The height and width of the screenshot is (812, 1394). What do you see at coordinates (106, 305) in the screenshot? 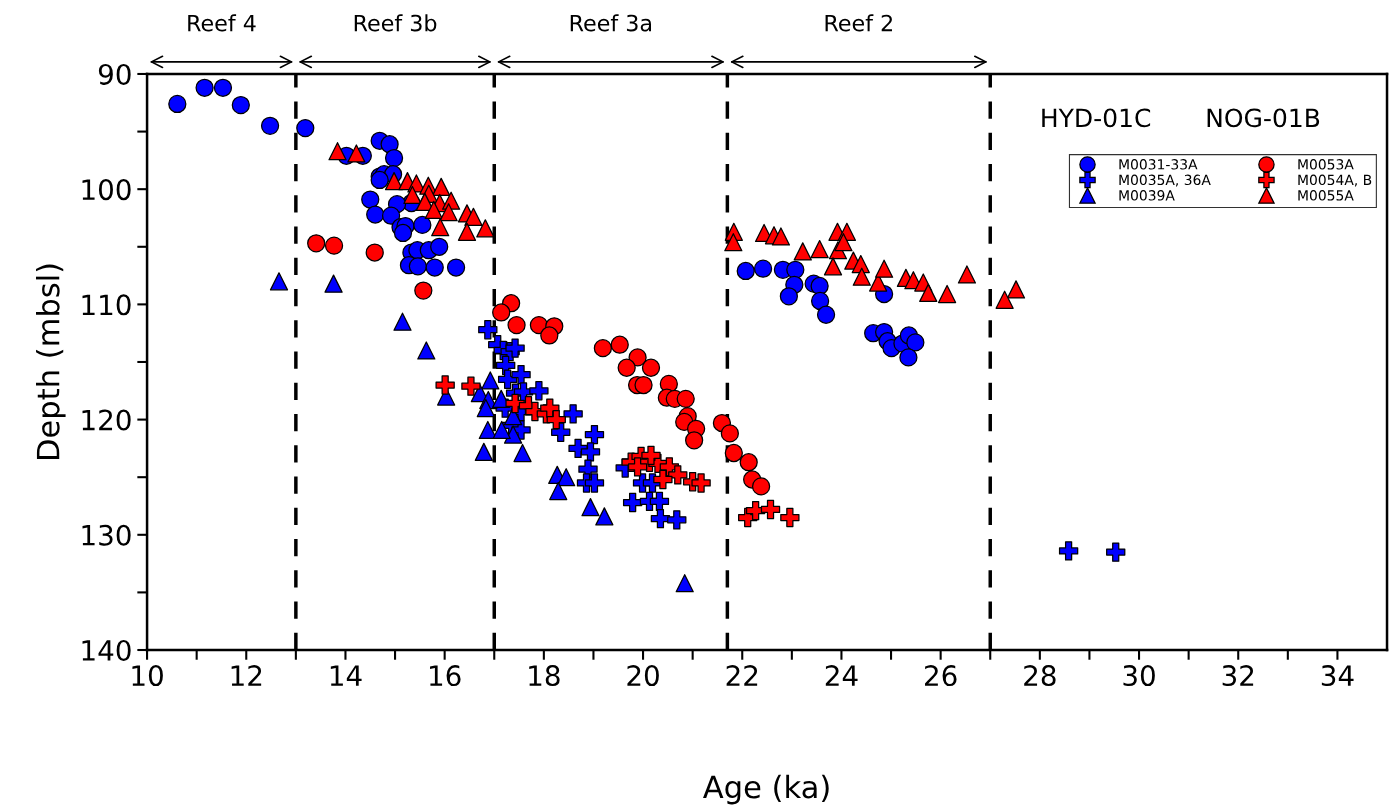
I see `y-tick-label: 110` at bounding box center [106, 305].